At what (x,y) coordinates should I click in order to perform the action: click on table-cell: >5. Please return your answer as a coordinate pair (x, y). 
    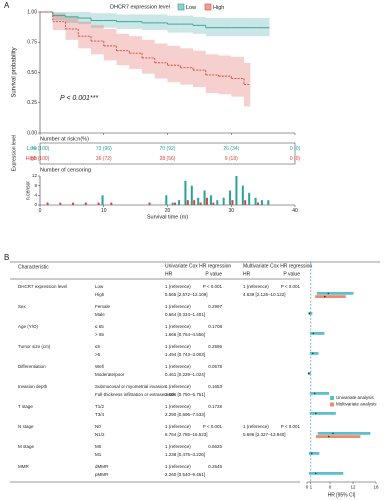
    Looking at the image, I should click on (98, 354).